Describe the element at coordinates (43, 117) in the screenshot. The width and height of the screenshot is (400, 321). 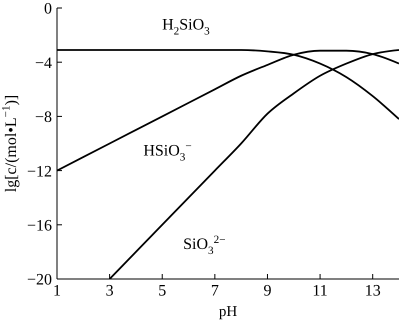
I see `y-tick-label: −8` at that location.